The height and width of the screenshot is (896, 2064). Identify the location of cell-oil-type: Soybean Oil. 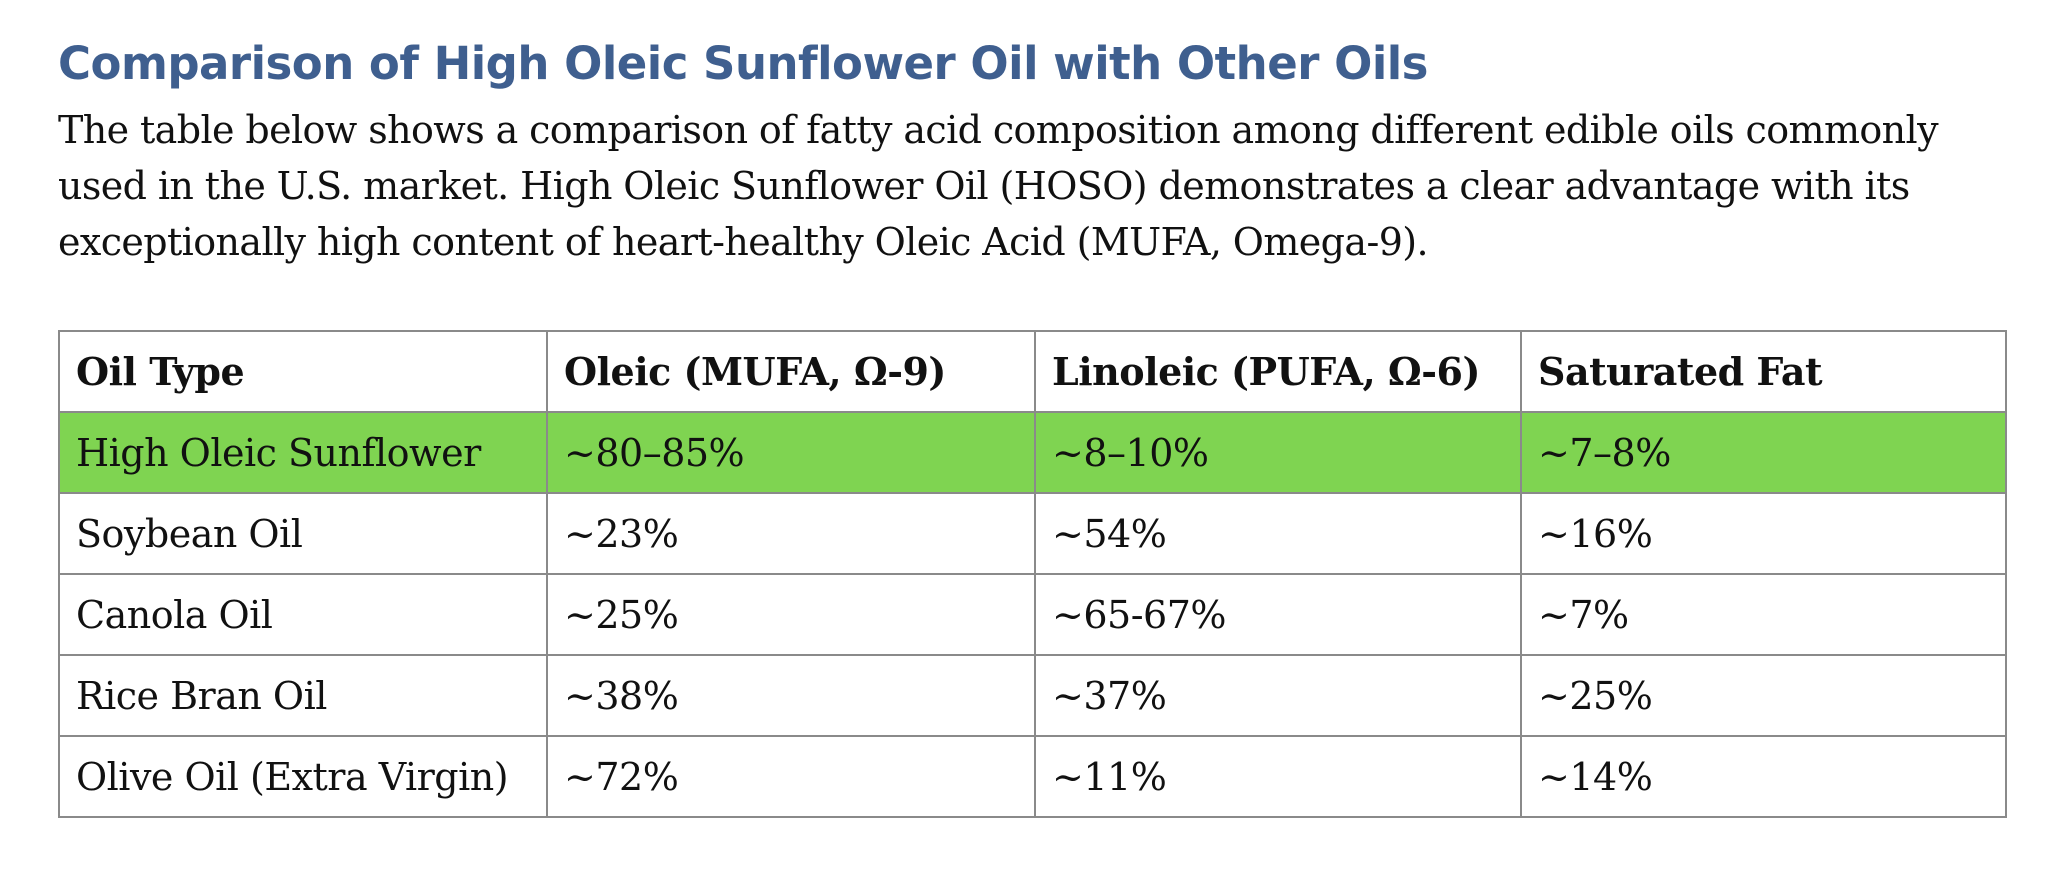
(303, 533).